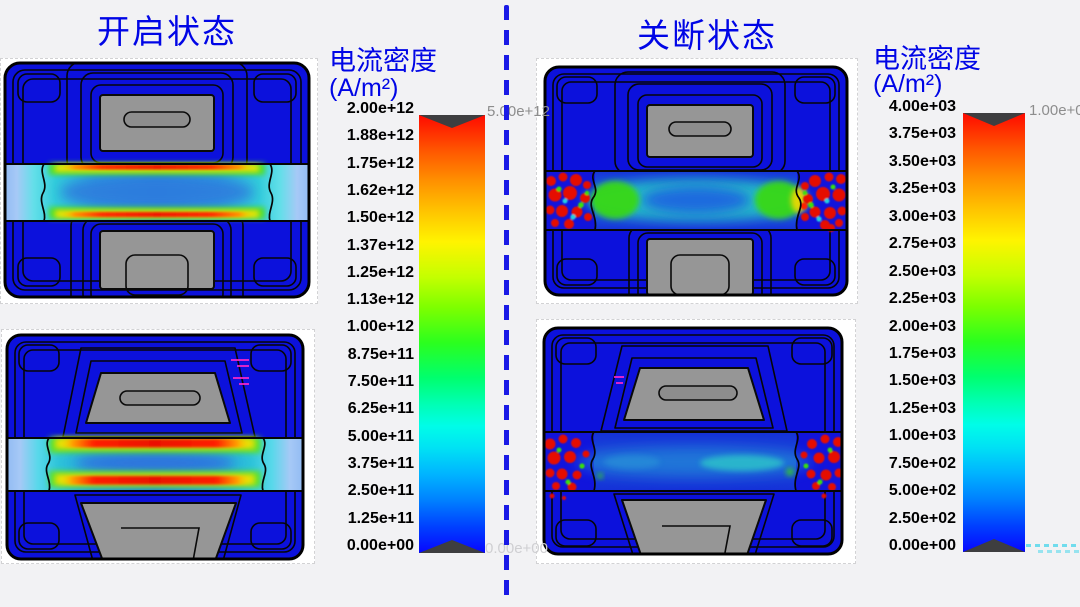 Image resolution: width=1080 pixels, height=607 pixels. Describe the element at coordinates (922, 408) in the screenshot. I see `right-colorbar-tick: 1.25e+03` at that location.